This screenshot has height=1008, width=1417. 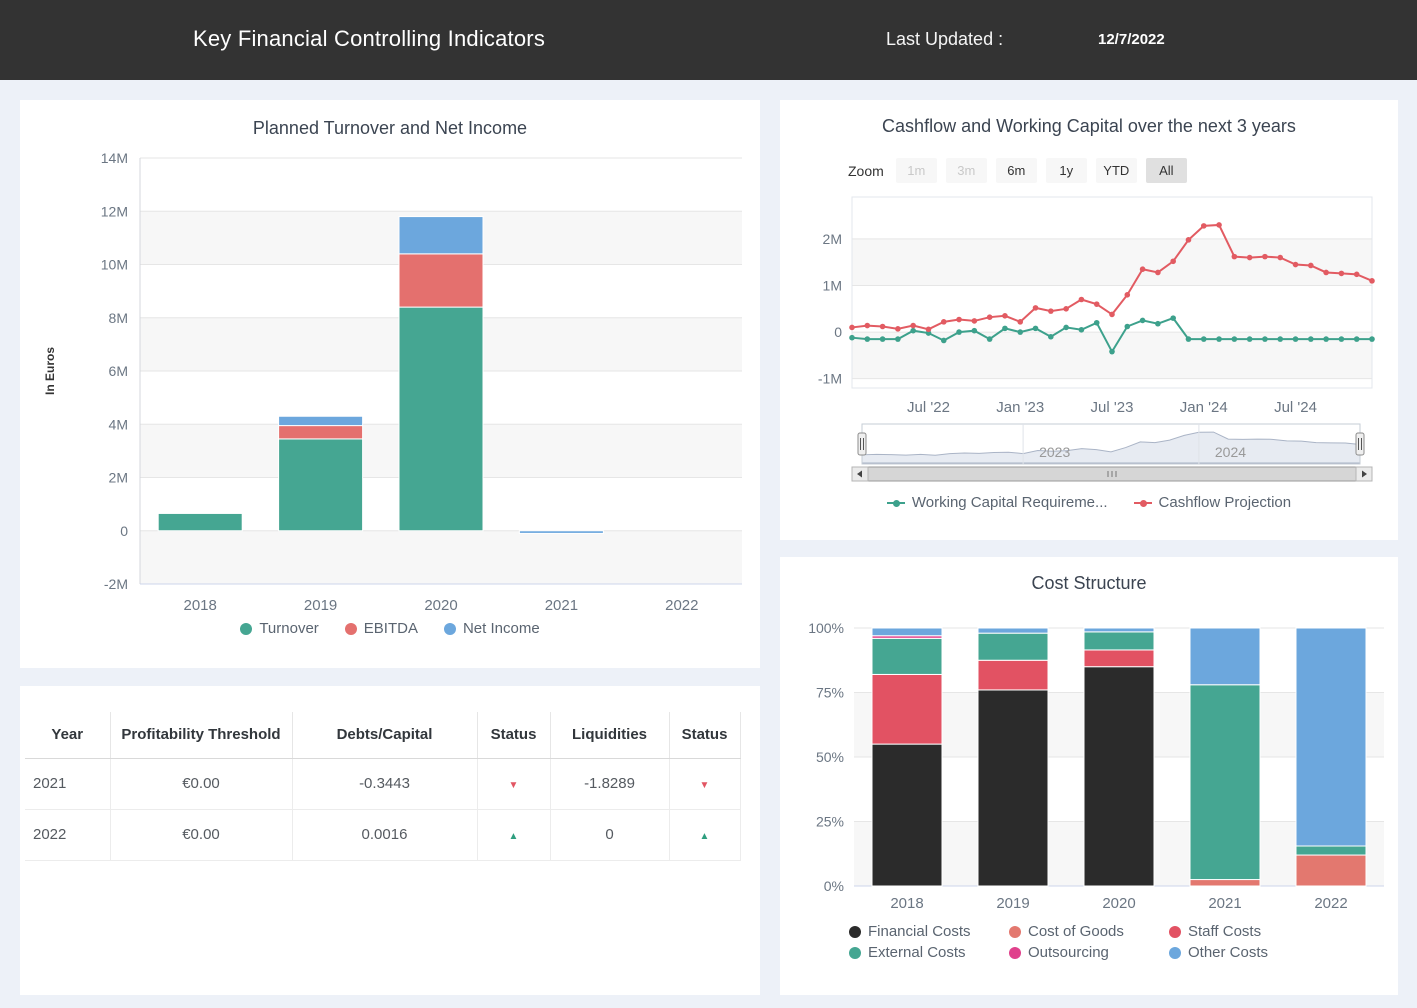 I want to click on y-axis-label: 10M, so click(x=114, y=265).